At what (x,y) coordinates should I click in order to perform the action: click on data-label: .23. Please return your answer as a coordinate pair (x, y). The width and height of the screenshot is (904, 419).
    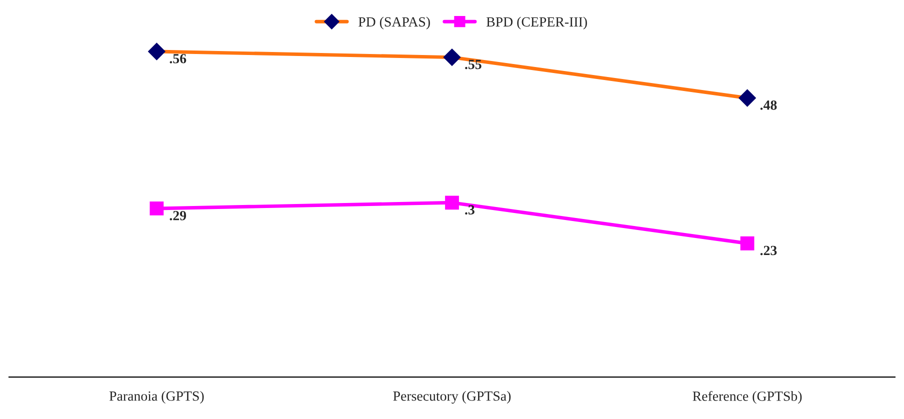
    Looking at the image, I should click on (768, 251).